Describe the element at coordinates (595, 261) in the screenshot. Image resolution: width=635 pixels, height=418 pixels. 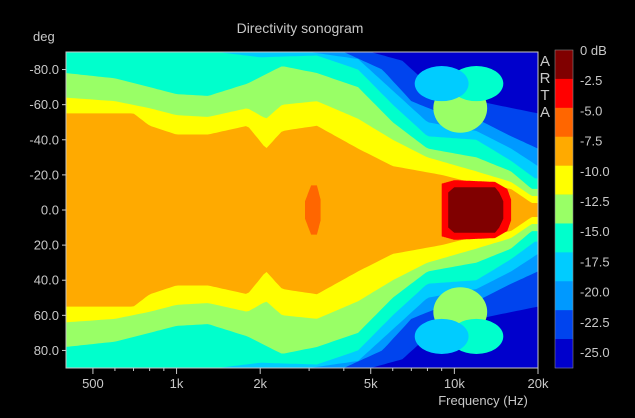
I see `colorbar-label-7: -17.5` at that location.